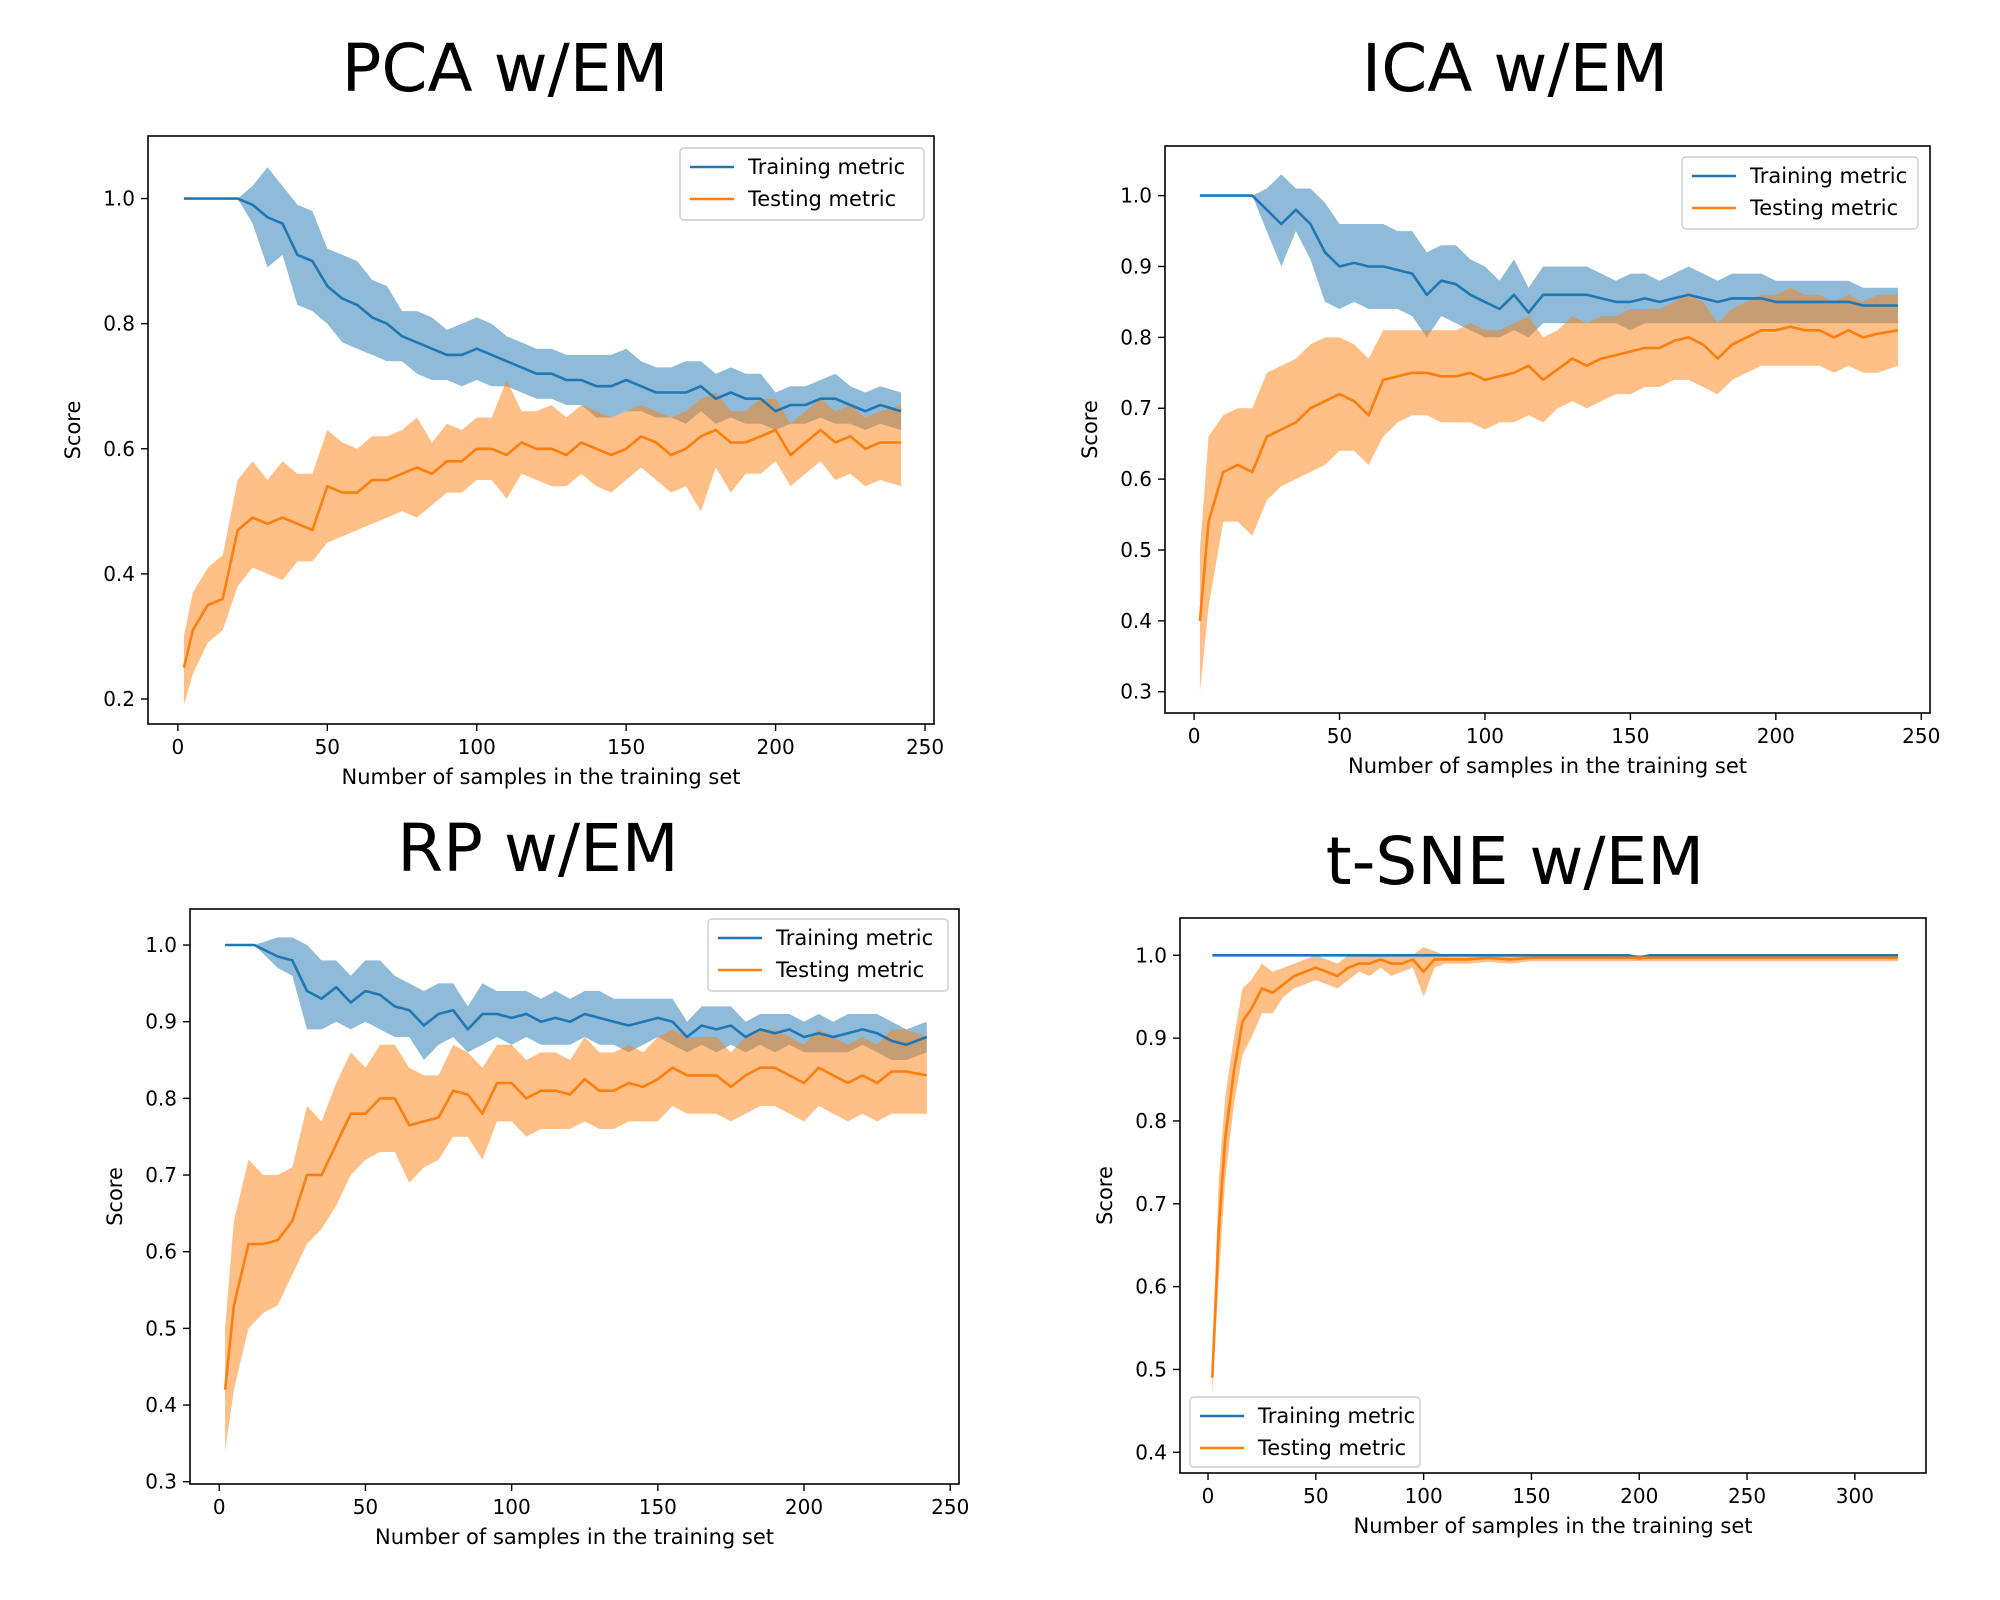 Image resolution: width=2000 pixels, height=1600 pixels. I want to click on tsne-axes-frame, so click(1553, 1195).